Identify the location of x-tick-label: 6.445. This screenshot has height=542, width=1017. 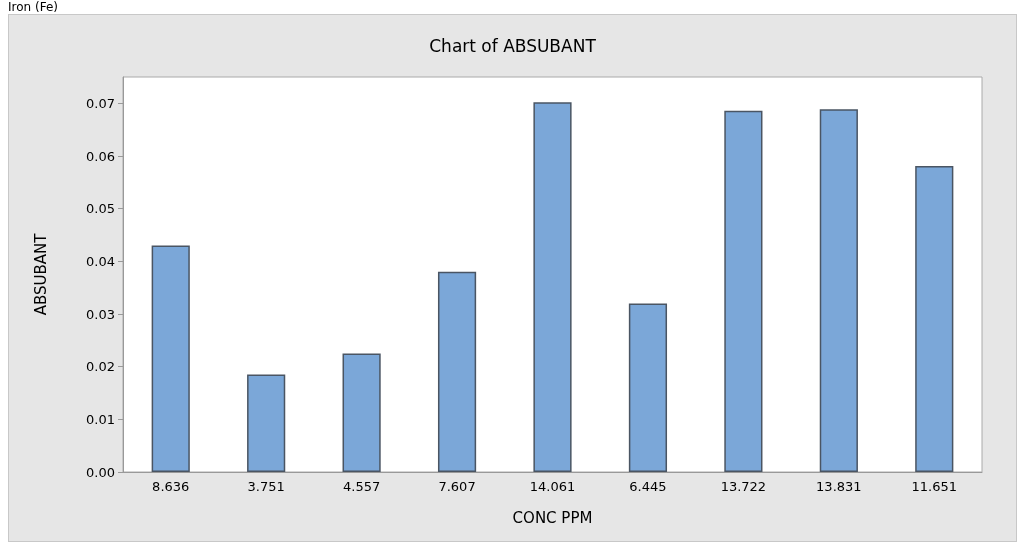
(648, 486).